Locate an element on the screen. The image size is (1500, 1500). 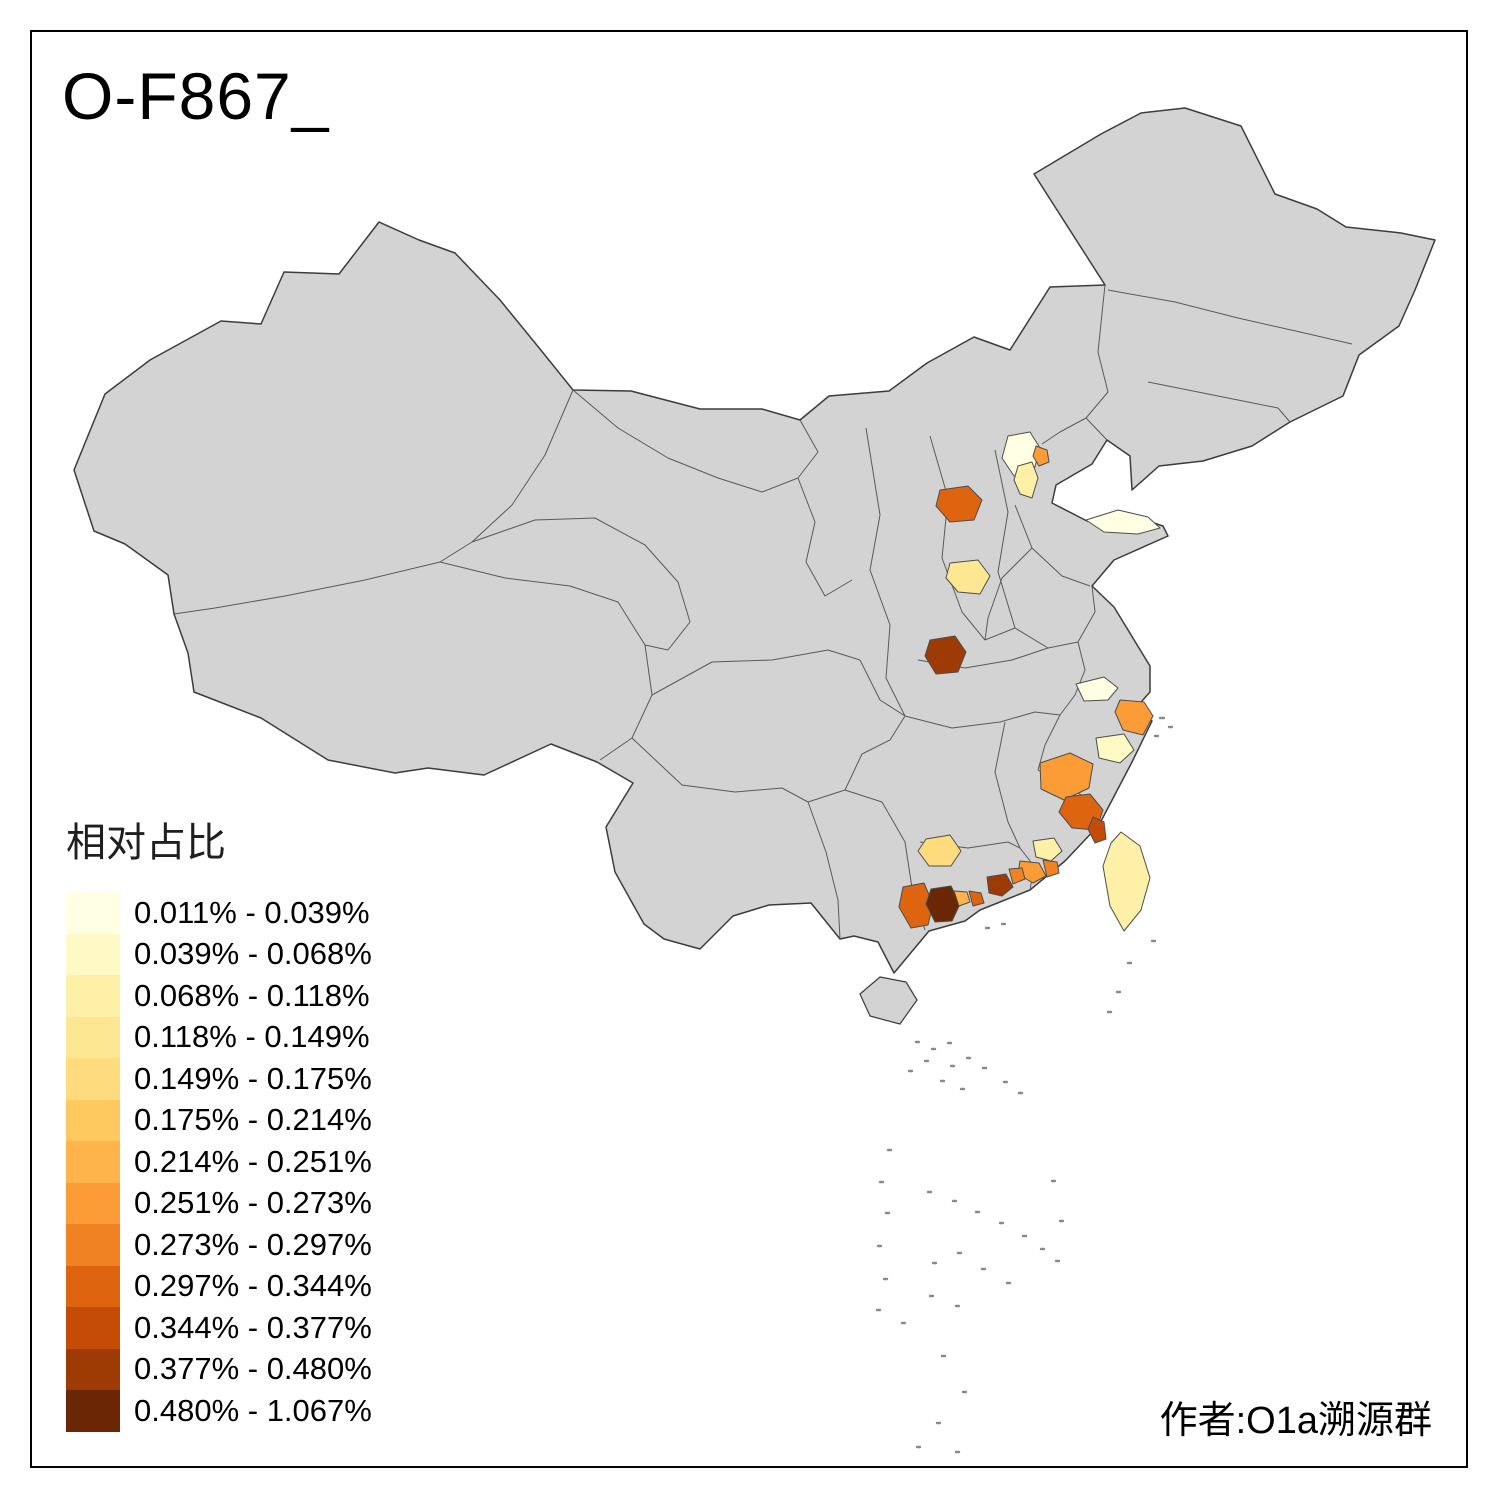
legend-item: 0.011% - 0.039% is located at coordinates (219, 913).